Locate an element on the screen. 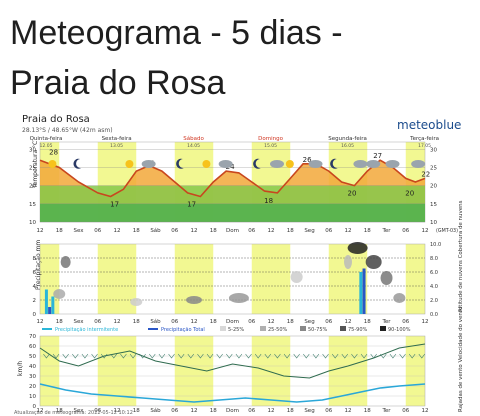 The width and height of the screenshot is (480, 416). temp-tick: 10 is located at coordinates (32, 223).